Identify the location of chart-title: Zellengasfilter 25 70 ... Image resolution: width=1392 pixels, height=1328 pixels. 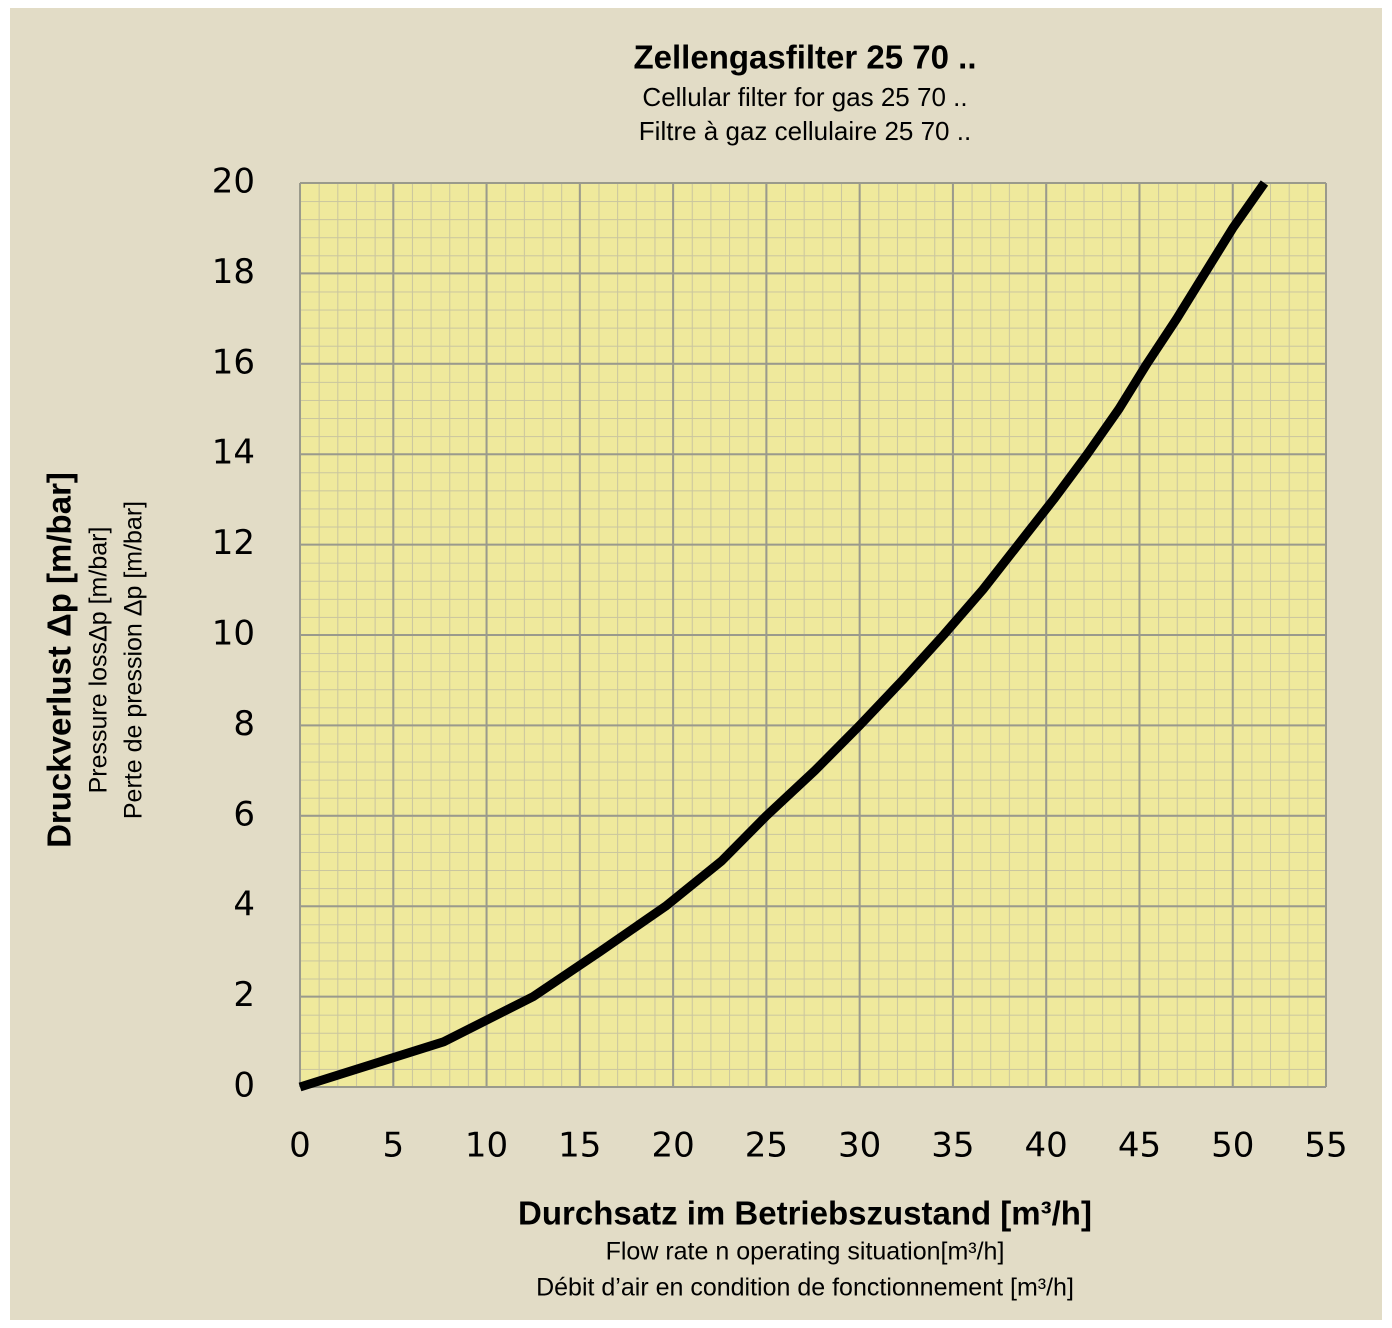
(805, 57).